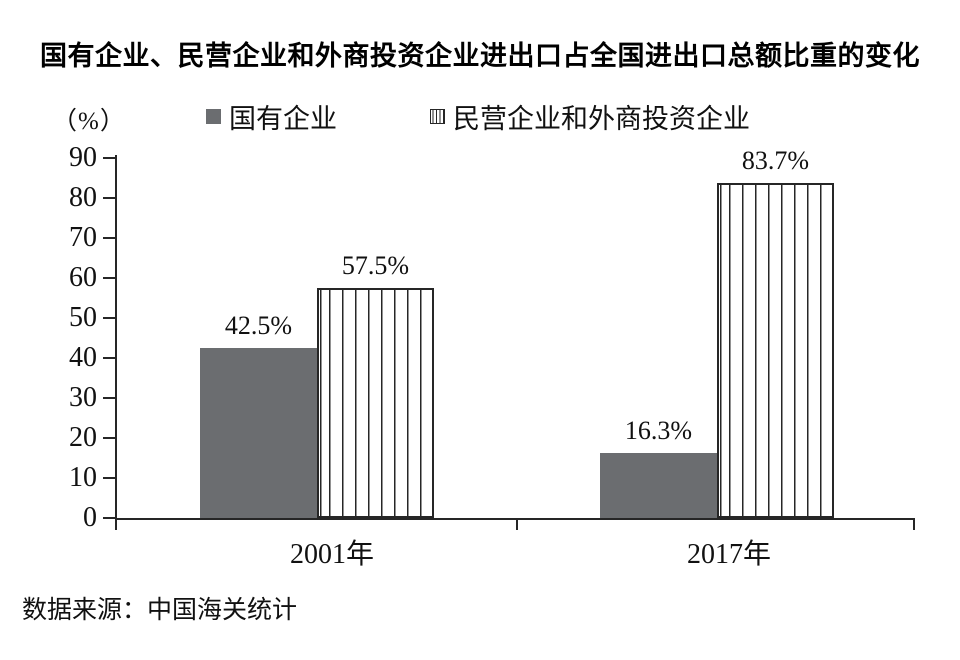  Describe the element at coordinates (375, 403) in the screenshot. I see `bar-private-foreign-2001年` at that location.